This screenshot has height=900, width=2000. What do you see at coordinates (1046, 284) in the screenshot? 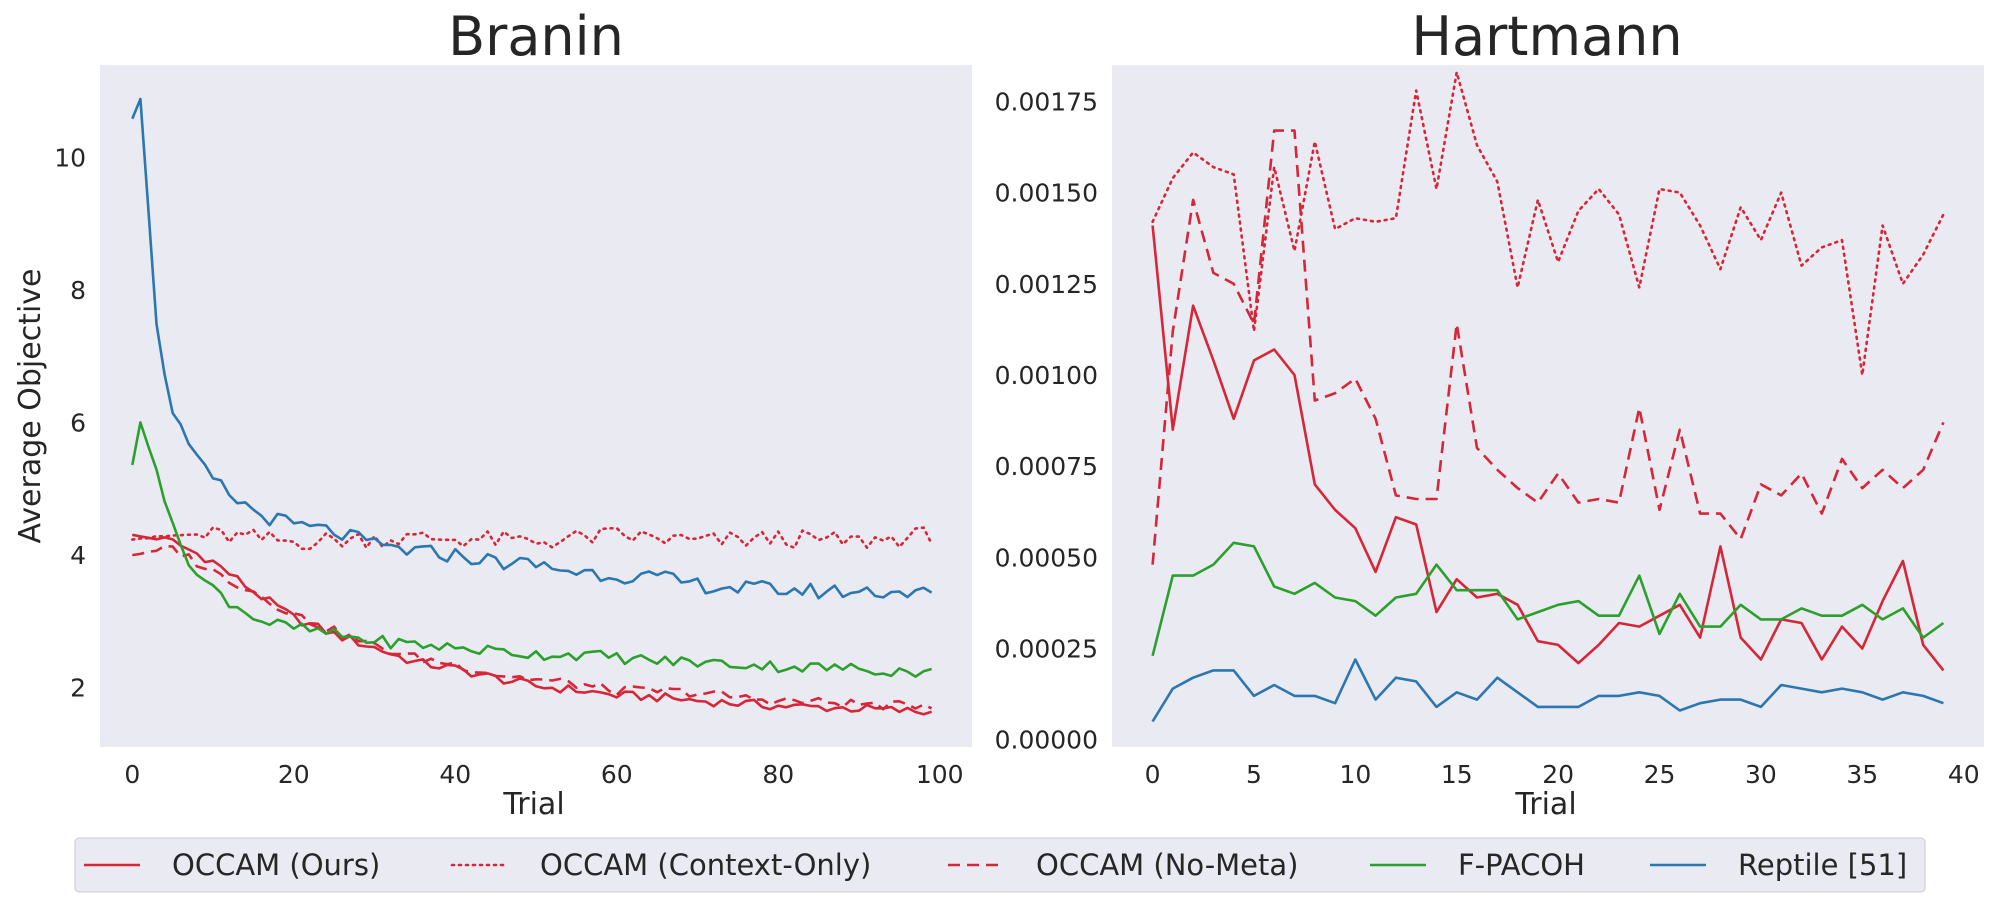
I see `hartmann-y-tick-label: 0.00125` at bounding box center [1046, 284].